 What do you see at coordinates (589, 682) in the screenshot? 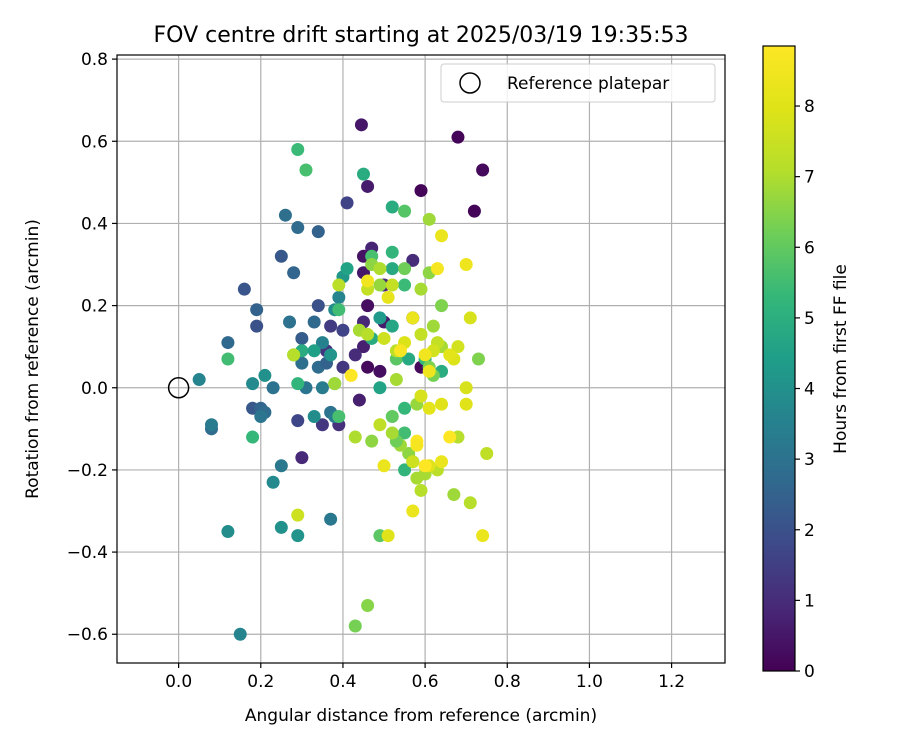
I see `x-tick-label: 1.0` at bounding box center [589, 682].